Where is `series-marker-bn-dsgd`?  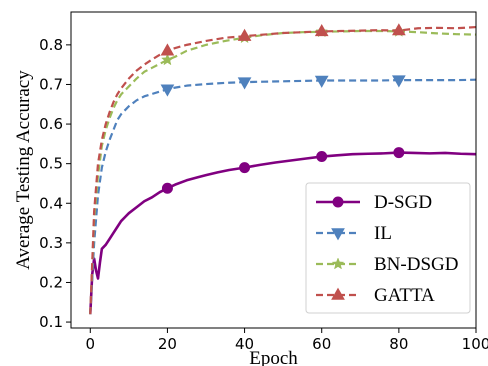 series-marker-bn-dsgd is located at coordinates (167, 59).